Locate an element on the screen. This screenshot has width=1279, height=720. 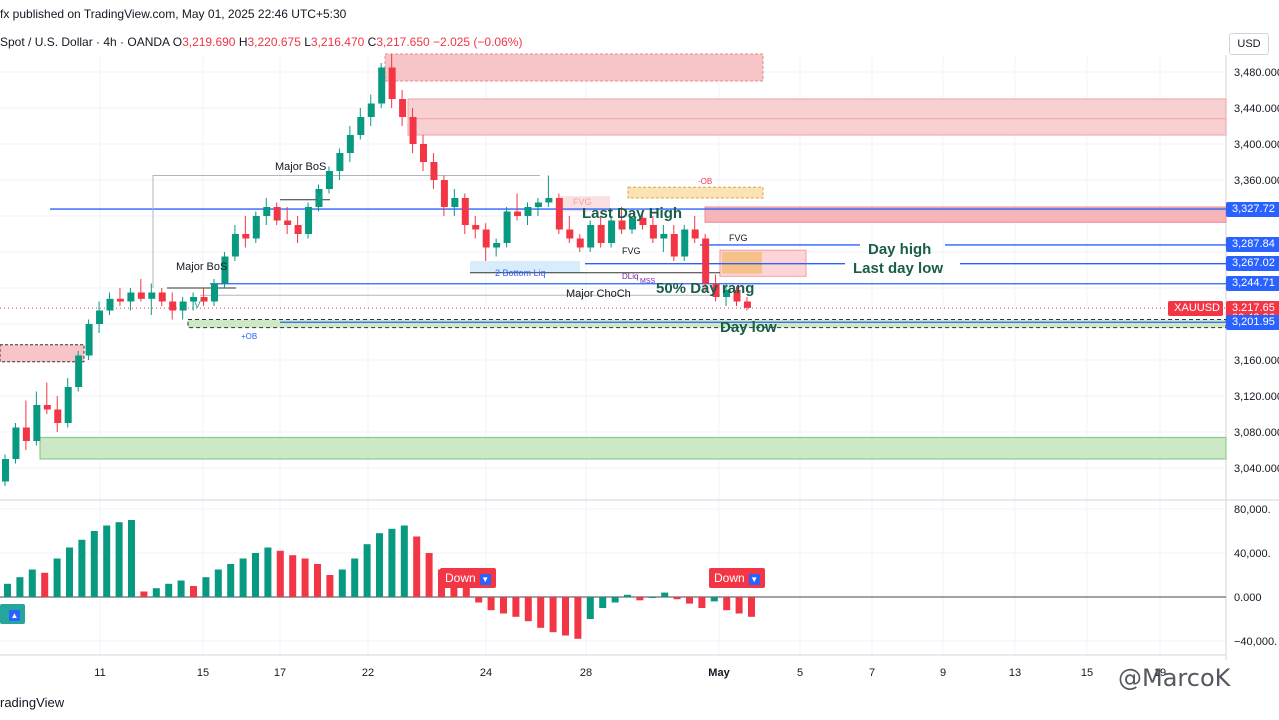
price-tag: 3,287.84 is located at coordinates (1252, 245).